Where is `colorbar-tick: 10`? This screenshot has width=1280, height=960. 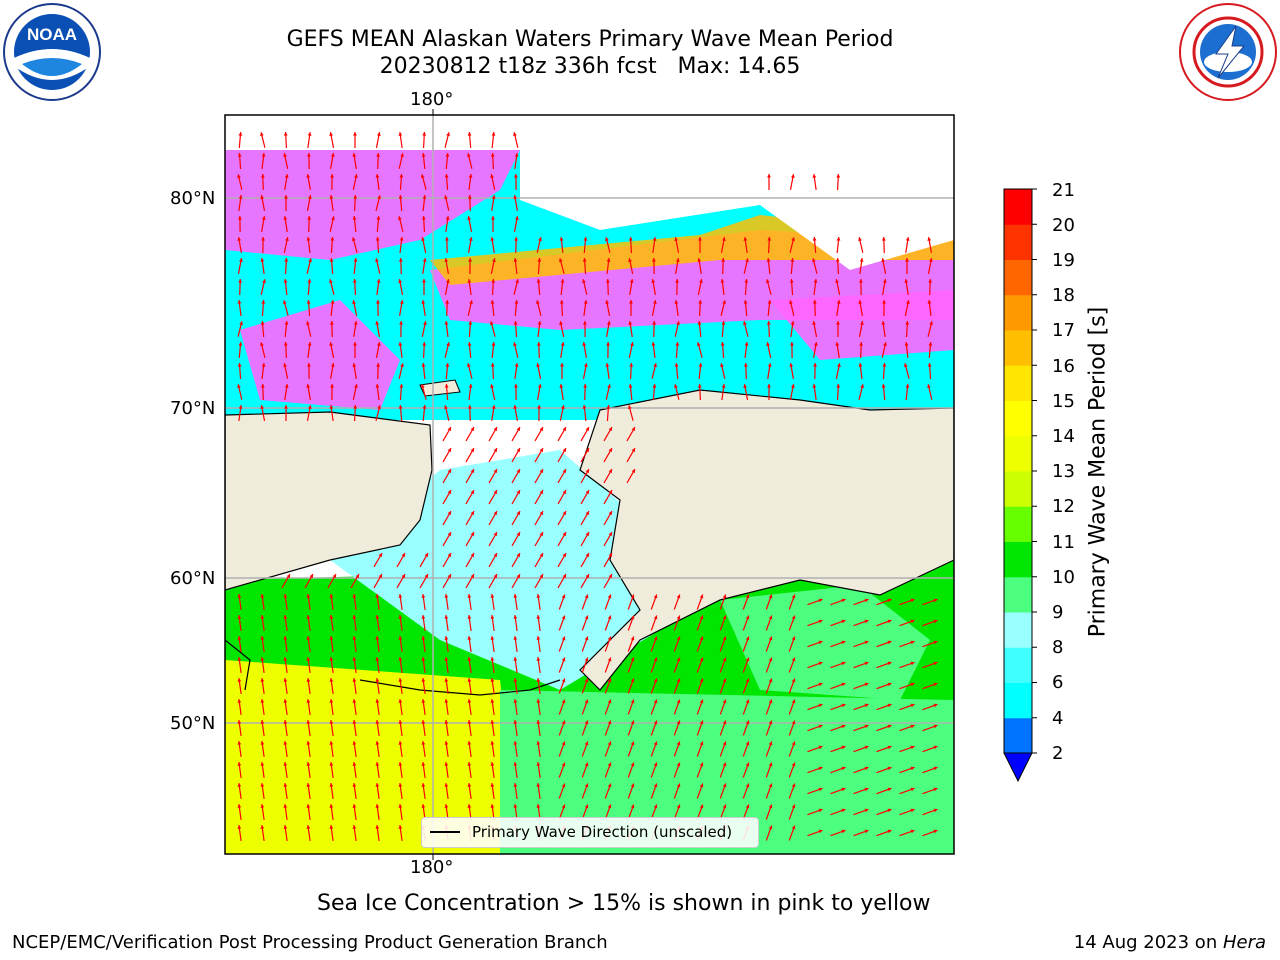
colorbar-tick: 10 is located at coordinates (1063, 577).